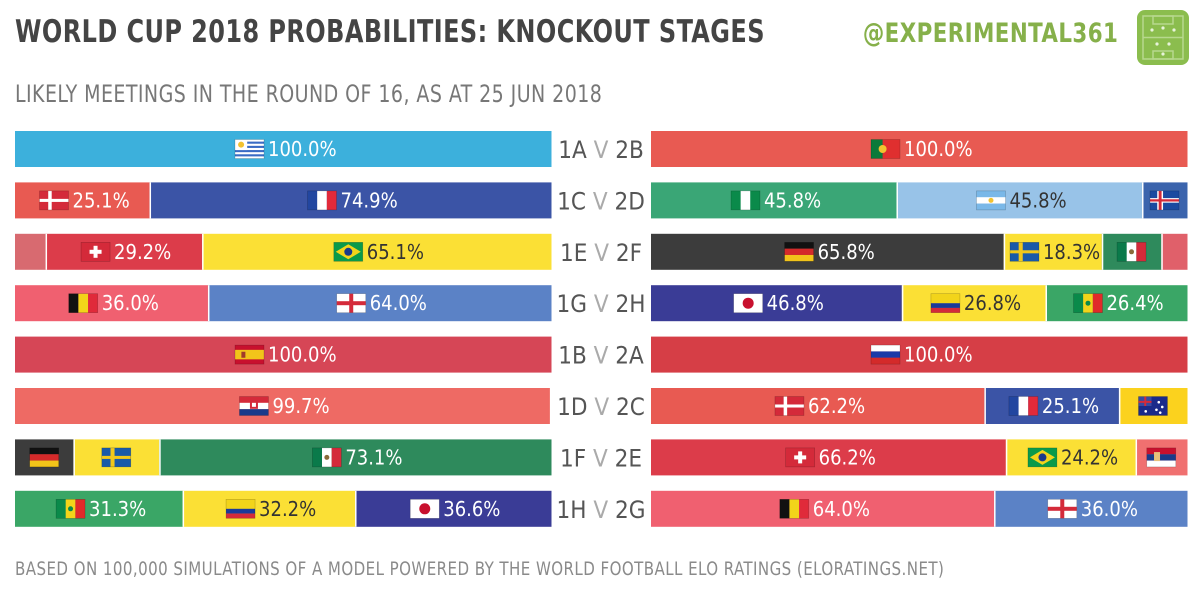 This screenshot has height=600, width=1200. What do you see at coordinates (885, 149) in the screenshot?
I see `portugal-flag-icon` at bounding box center [885, 149].